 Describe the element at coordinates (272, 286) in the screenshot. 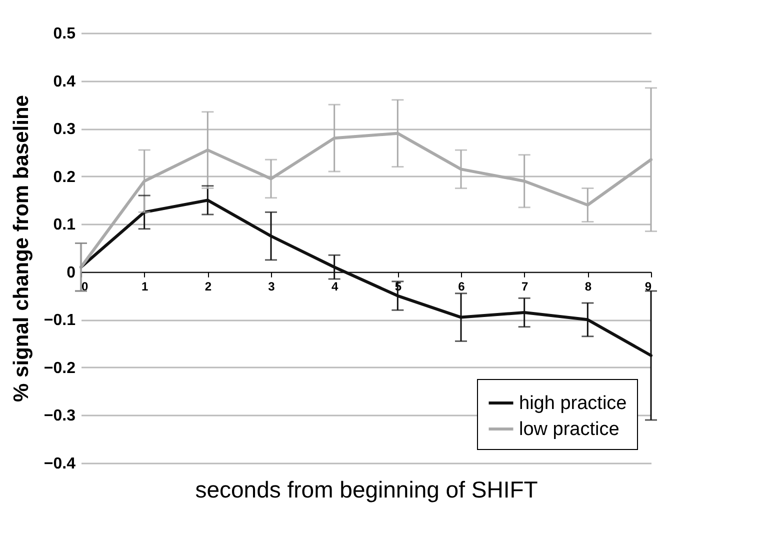

I see `x-tick-label: 3` at that location.